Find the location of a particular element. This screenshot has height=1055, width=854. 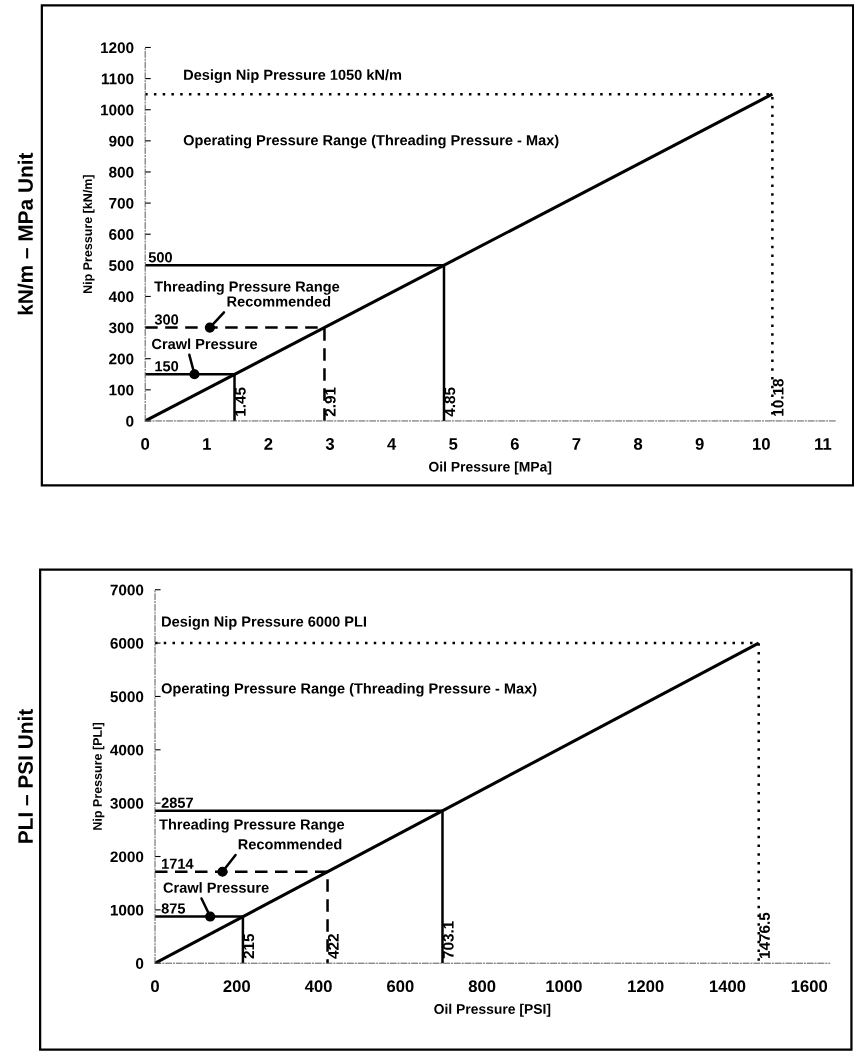

x-axis-title: Oil Pressure [MPa] is located at coordinates (490, 468).